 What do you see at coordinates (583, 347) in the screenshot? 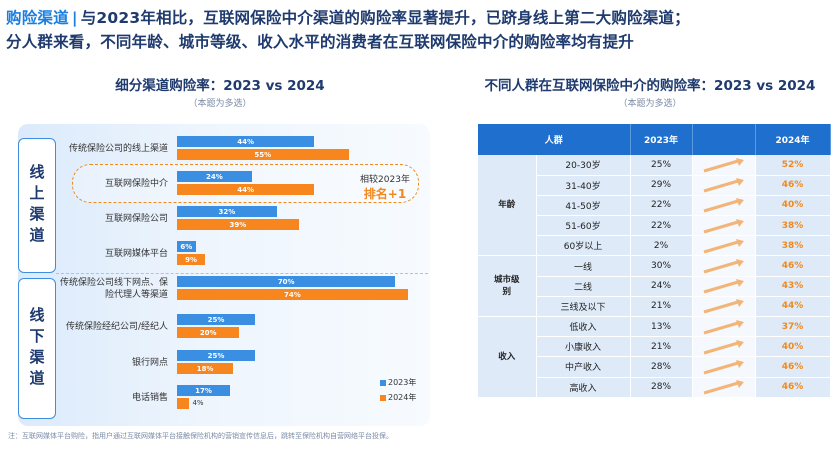
I see `segment-cell: 小康收入` at bounding box center [583, 347].